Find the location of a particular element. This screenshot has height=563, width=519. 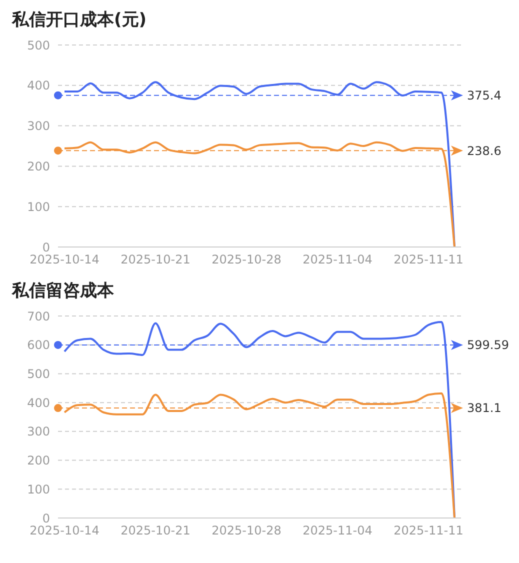

ref-line-label: 599.59 is located at coordinates (488, 345).